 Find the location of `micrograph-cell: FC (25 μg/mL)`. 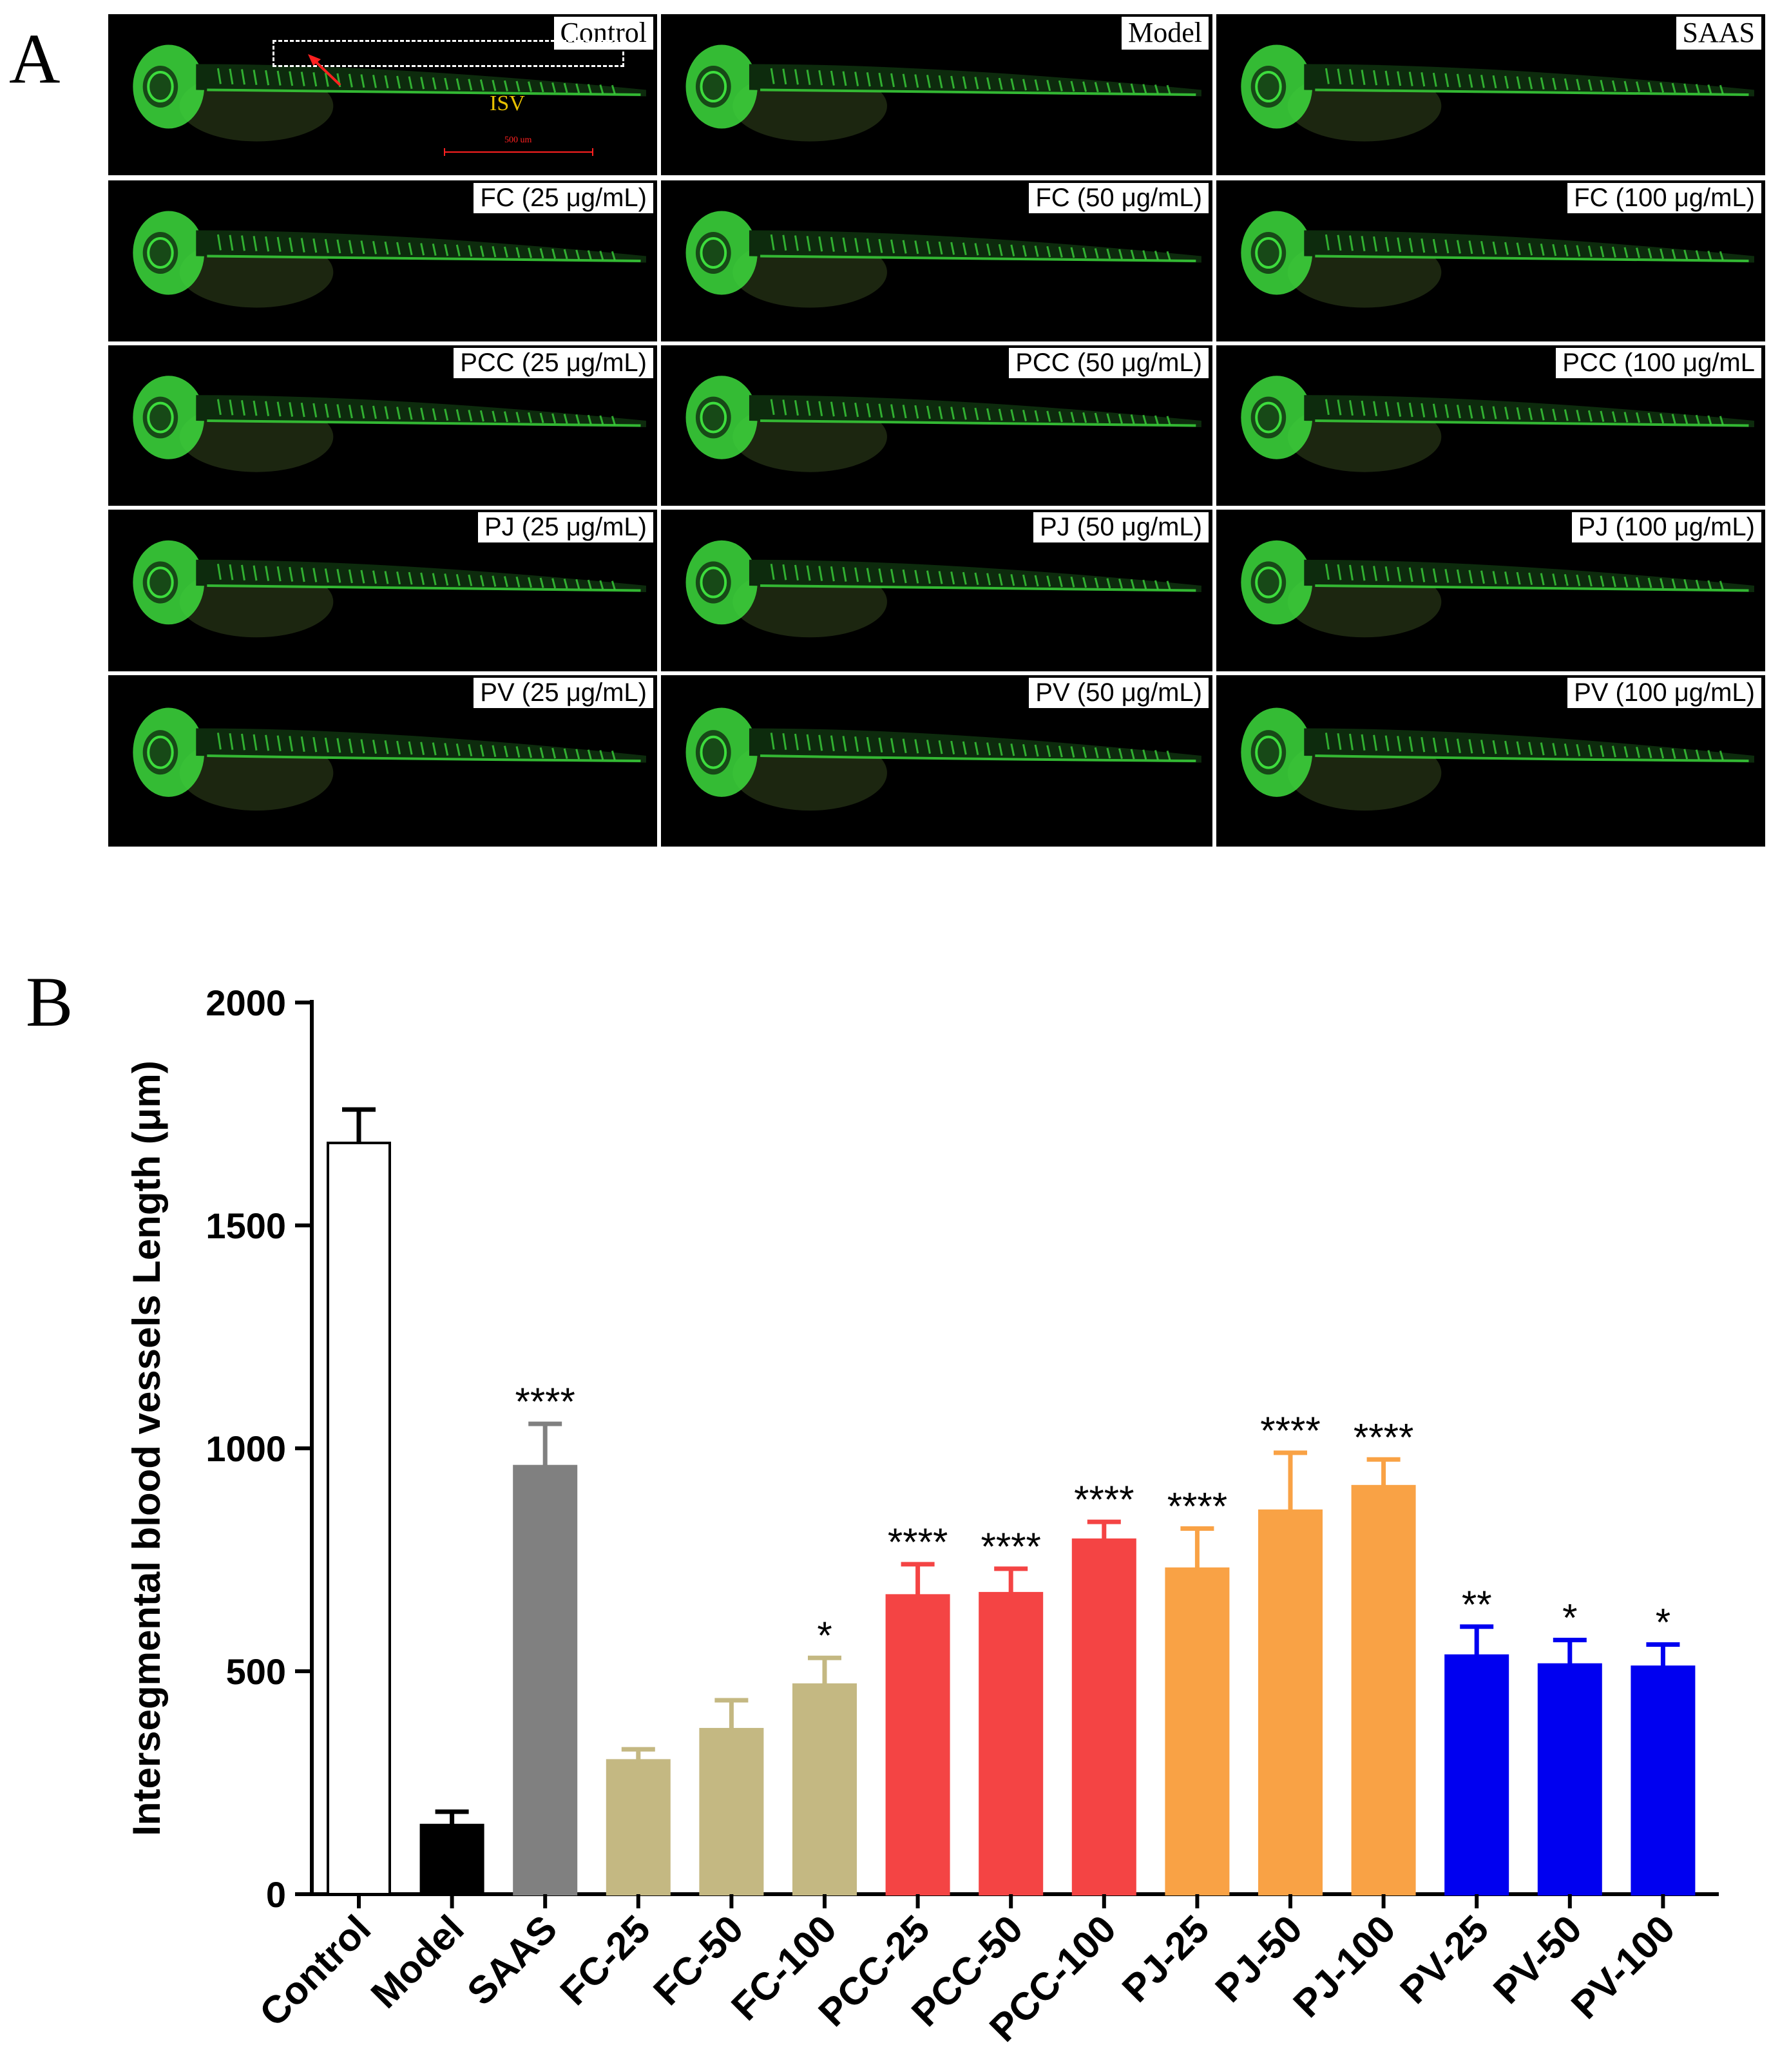

micrograph-cell: FC (25 μg/mL) is located at coordinates (382, 260).